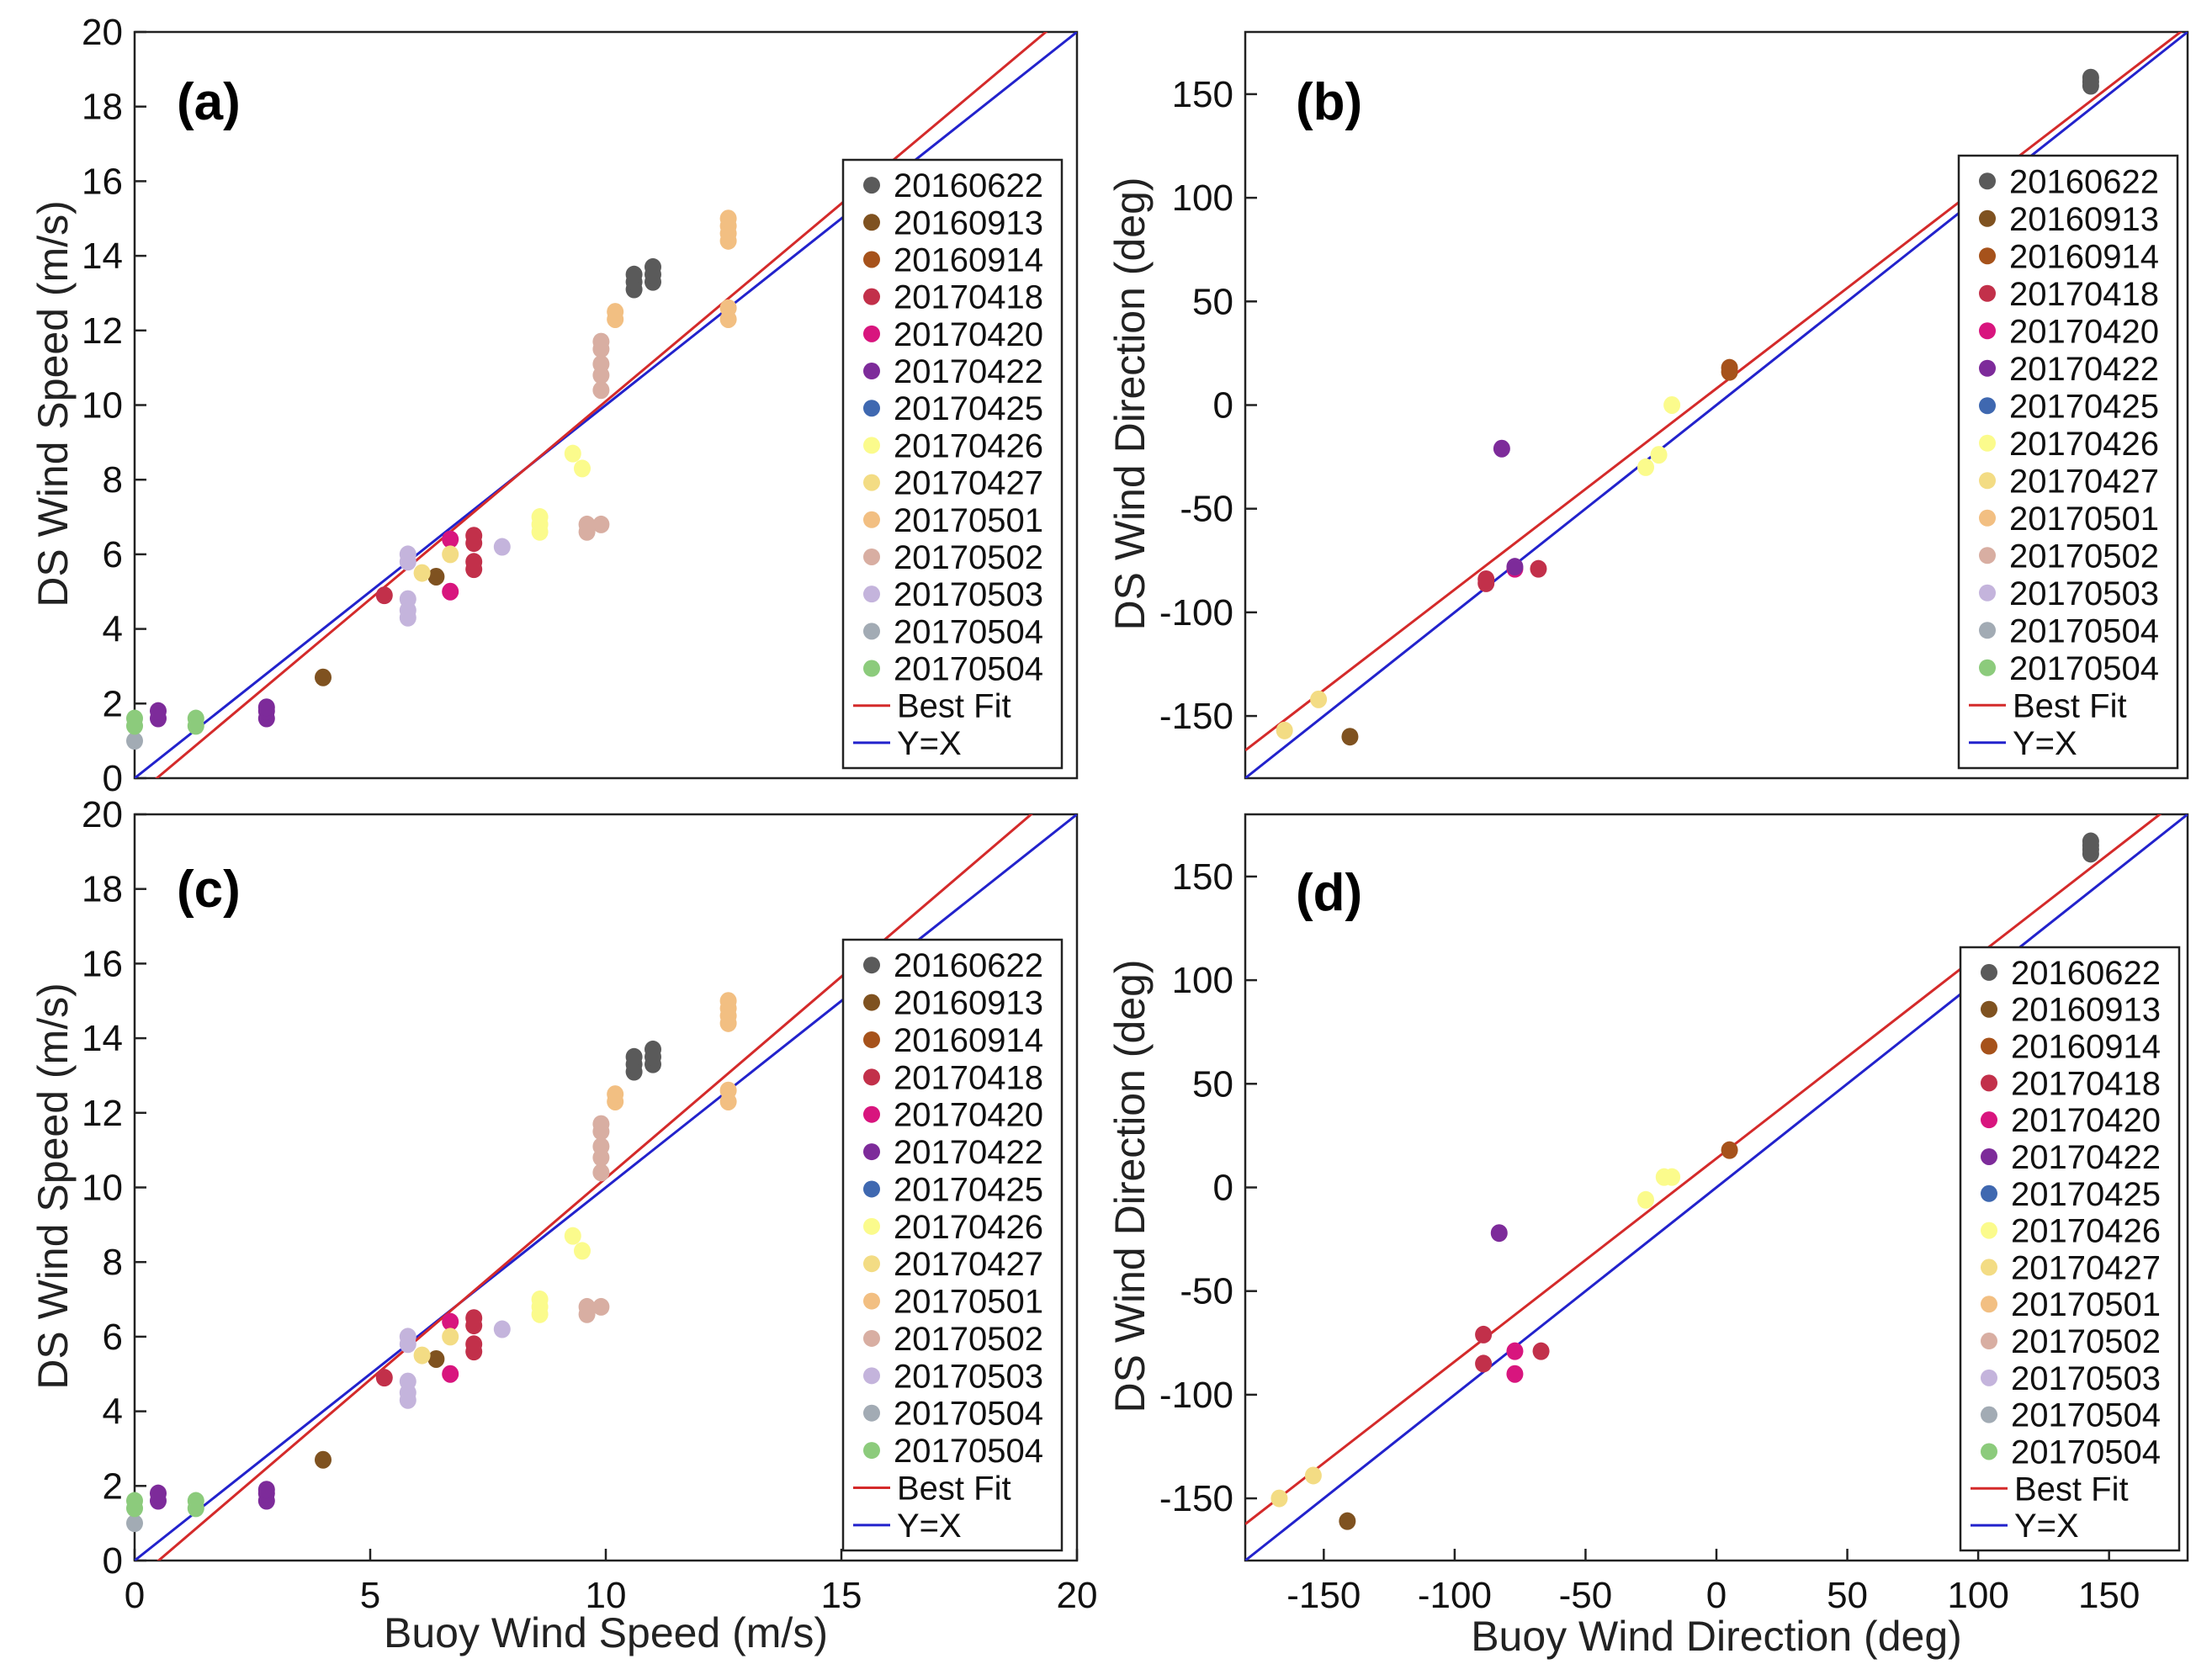 This screenshot has height=1680, width=2212. What do you see at coordinates (102, 107) in the screenshot?
I see `panel-a-y-tick-label: 18` at bounding box center [102, 107].